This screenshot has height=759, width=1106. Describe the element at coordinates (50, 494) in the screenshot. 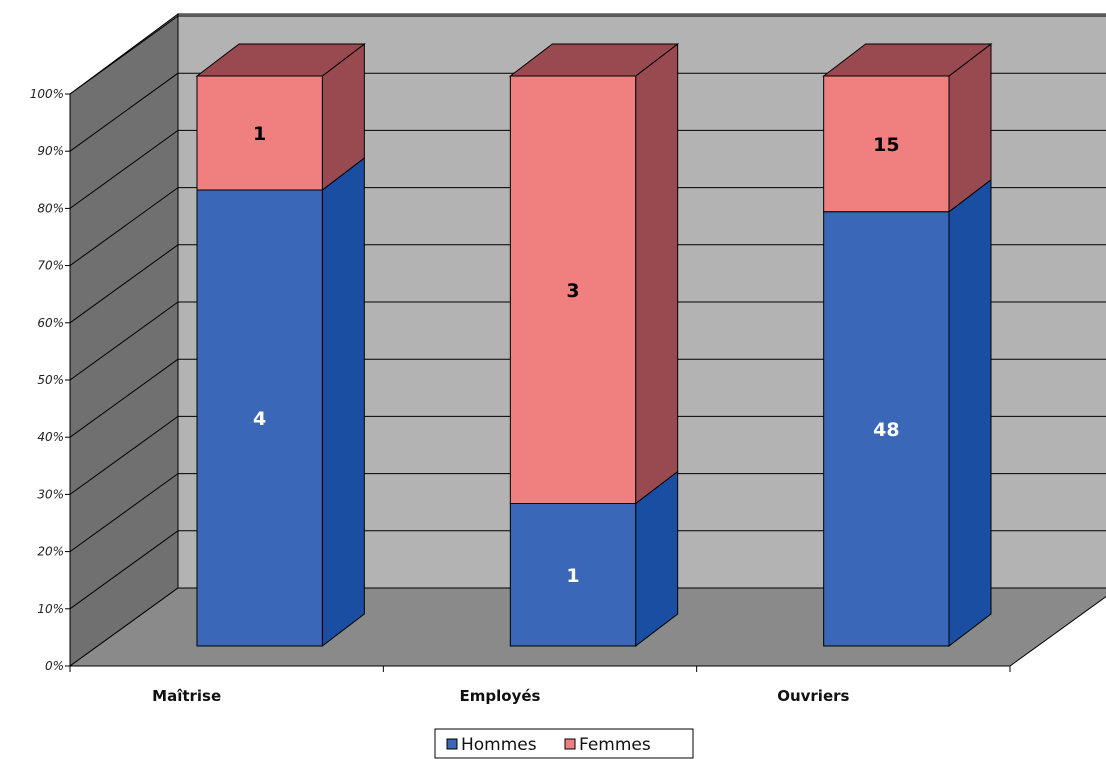

I see `y-tick-label: 30%` at that location.